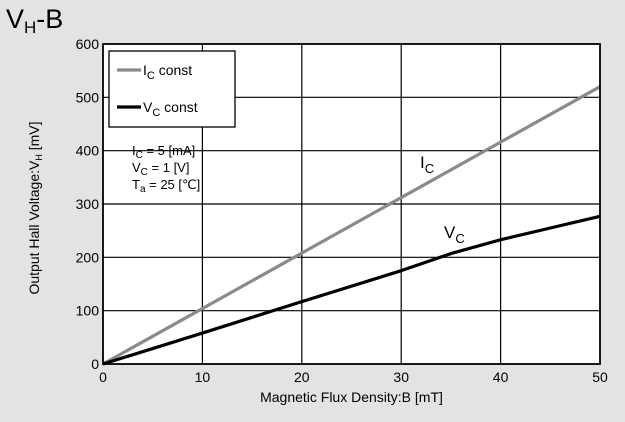 The height and width of the screenshot is (422, 625). I want to click on x-tick-label: 0, so click(103, 377).